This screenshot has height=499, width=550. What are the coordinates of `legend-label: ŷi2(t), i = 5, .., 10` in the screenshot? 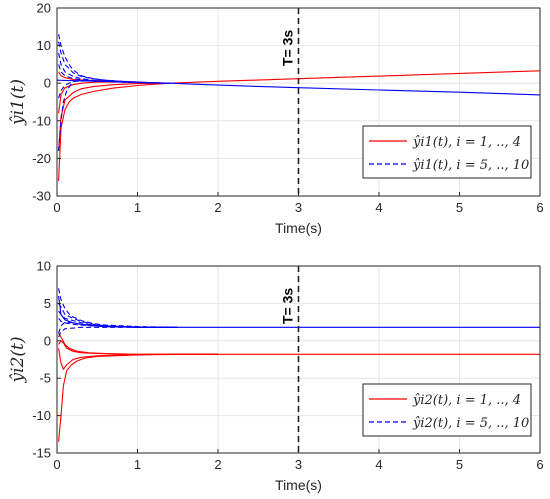 It's located at (470, 423).